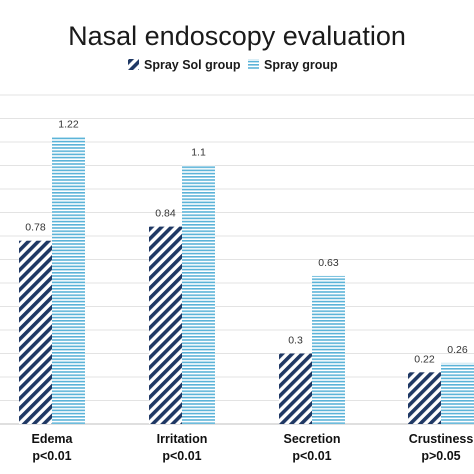 Image resolution: width=474 pixels, height=474 pixels. What do you see at coordinates (53, 439) in the screenshot?
I see `category-label: Edema` at bounding box center [53, 439].